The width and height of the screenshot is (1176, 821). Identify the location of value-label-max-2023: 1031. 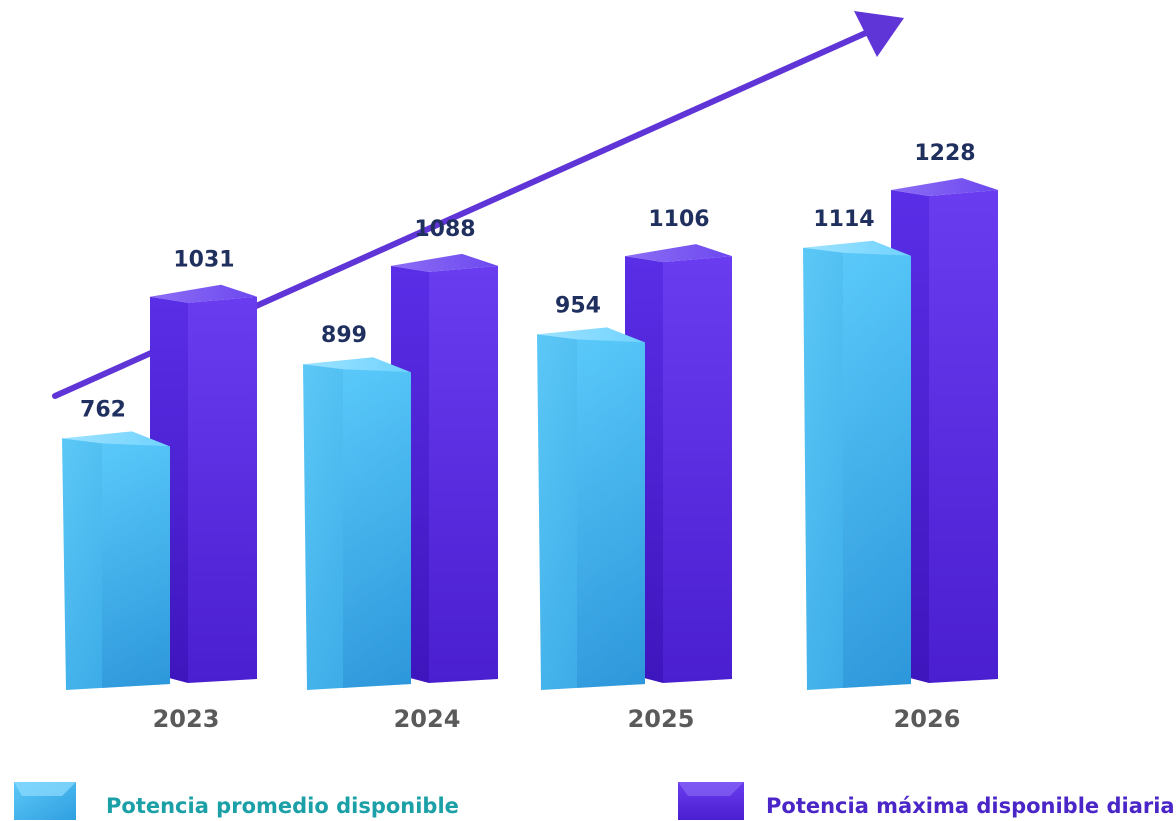
(203, 260).